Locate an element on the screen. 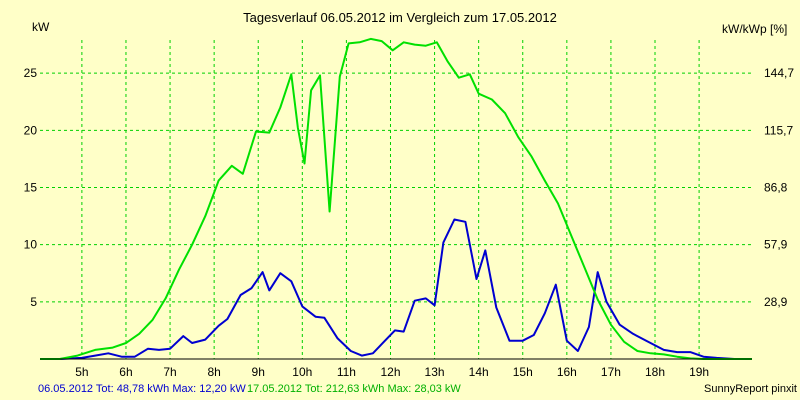 The image size is (800, 400). y2-tick-label: 28,9 is located at coordinates (776, 302).